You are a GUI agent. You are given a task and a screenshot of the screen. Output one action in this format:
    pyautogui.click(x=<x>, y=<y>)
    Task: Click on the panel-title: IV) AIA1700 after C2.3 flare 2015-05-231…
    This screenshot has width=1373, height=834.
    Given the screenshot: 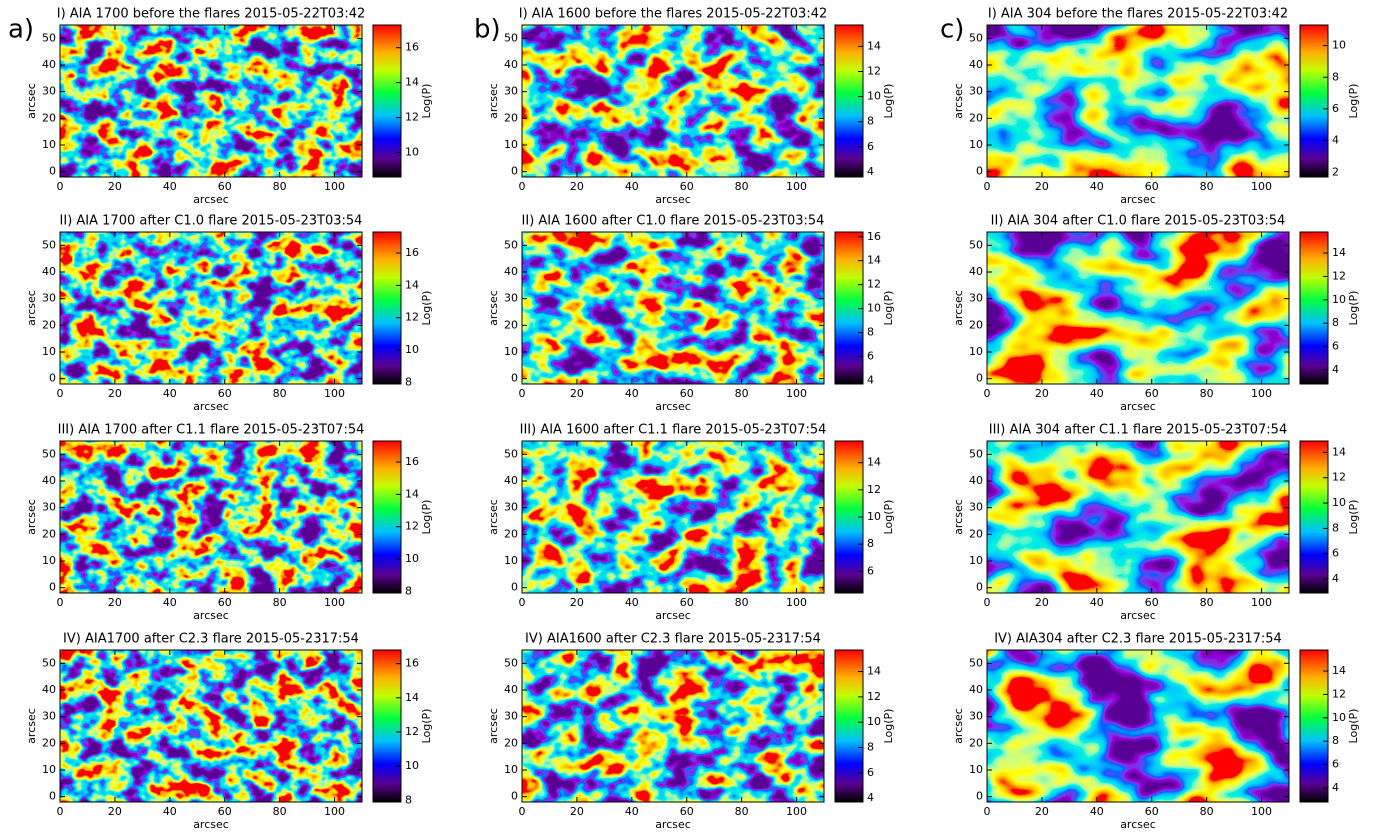 What is the action you would take?
    pyautogui.click(x=211, y=639)
    